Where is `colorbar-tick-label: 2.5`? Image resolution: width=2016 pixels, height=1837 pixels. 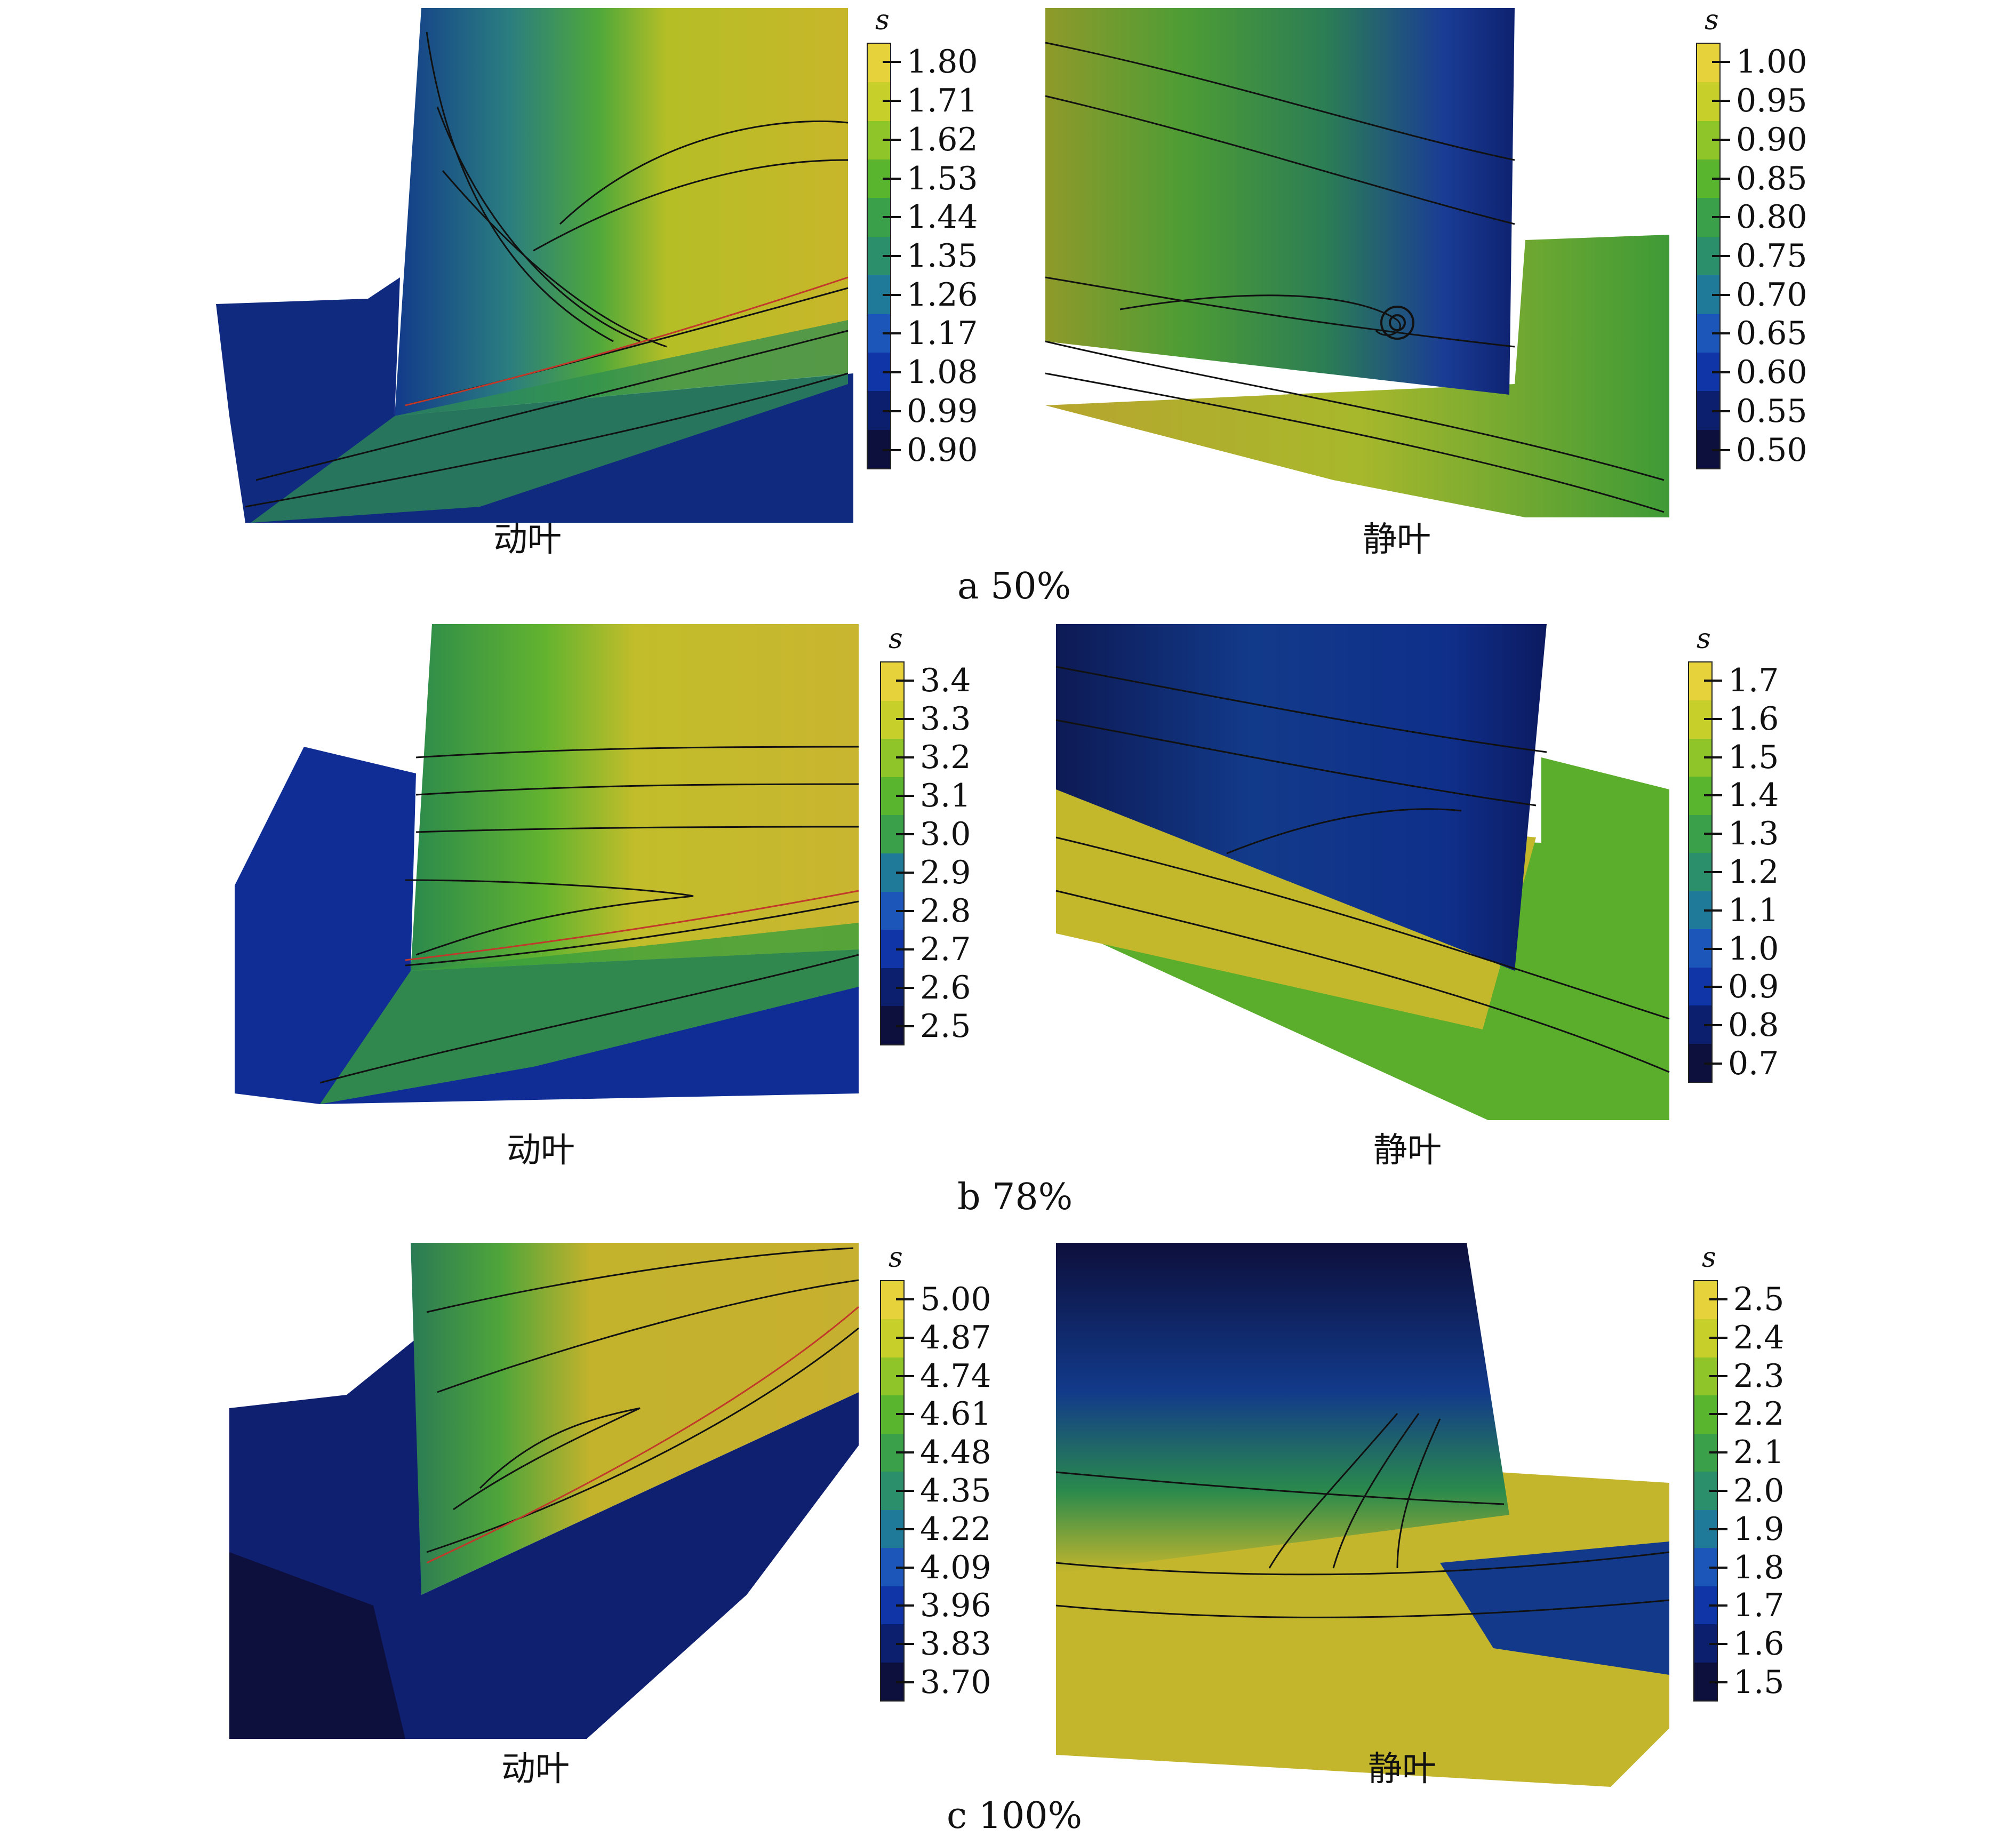
colorbar-tick-label: 2.5 is located at coordinates (945, 1026).